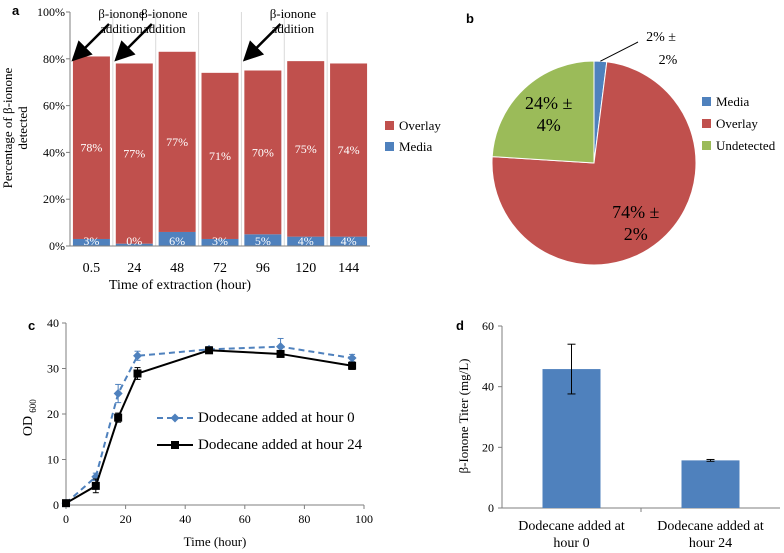 The height and width of the screenshot is (553, 784). Describe the element at coordinates (185, 519) in the screenshot. I see `panel-c-x-tick-label: 40` at that location.